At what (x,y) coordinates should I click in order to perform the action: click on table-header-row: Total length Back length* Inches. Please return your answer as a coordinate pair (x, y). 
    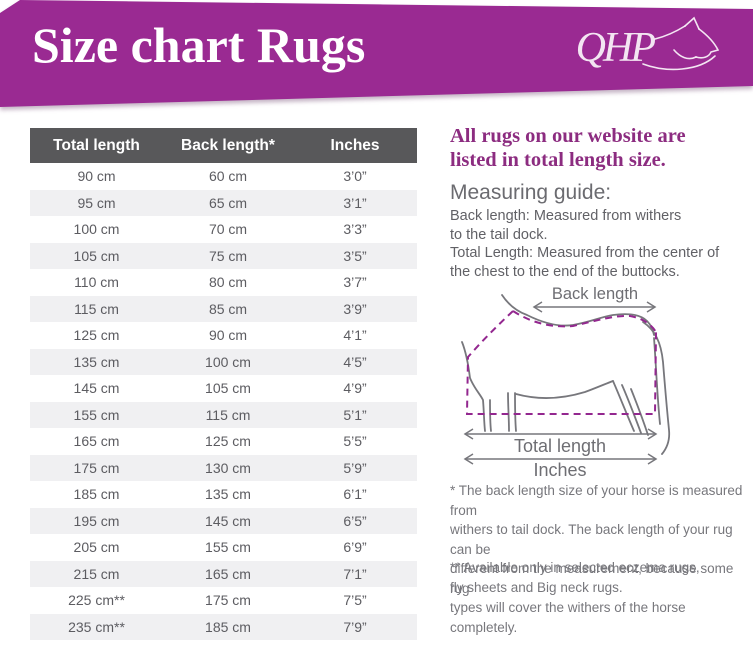
    Looking at the image, I should click on (223, 145).